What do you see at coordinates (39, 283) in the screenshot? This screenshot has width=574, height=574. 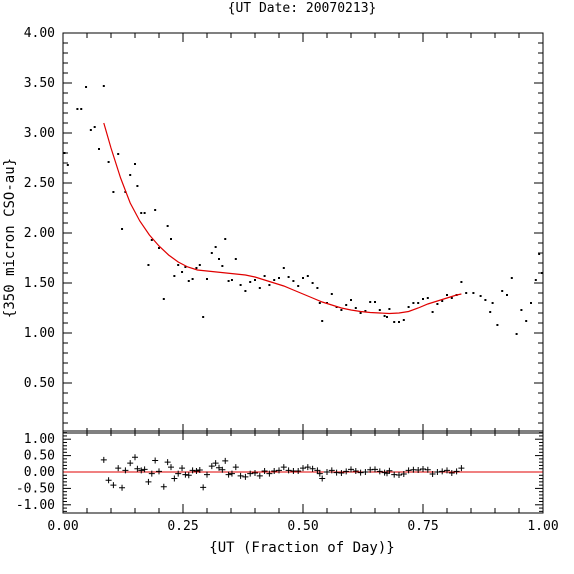 I see `main-y-tick-label: 1.50` at bounding box center [39, 283].